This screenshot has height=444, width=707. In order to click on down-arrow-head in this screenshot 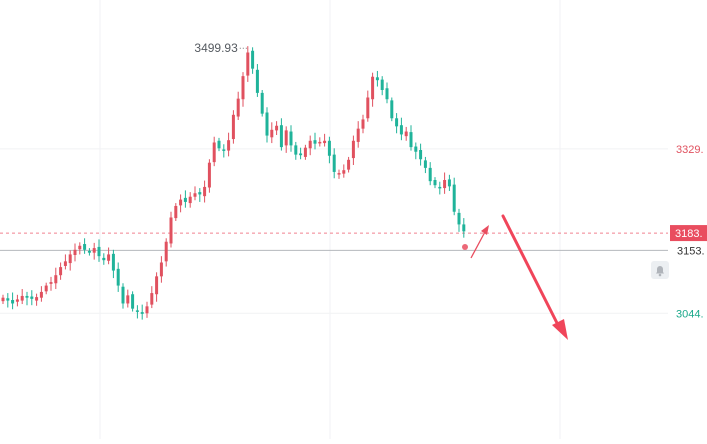, I will do `click(560, 329)`.